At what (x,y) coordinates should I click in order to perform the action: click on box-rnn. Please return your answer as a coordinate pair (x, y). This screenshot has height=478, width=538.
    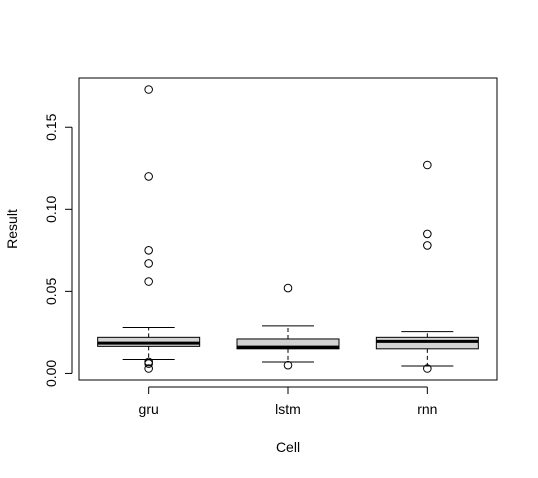
    Looking at the image, I should click on (427, 266).